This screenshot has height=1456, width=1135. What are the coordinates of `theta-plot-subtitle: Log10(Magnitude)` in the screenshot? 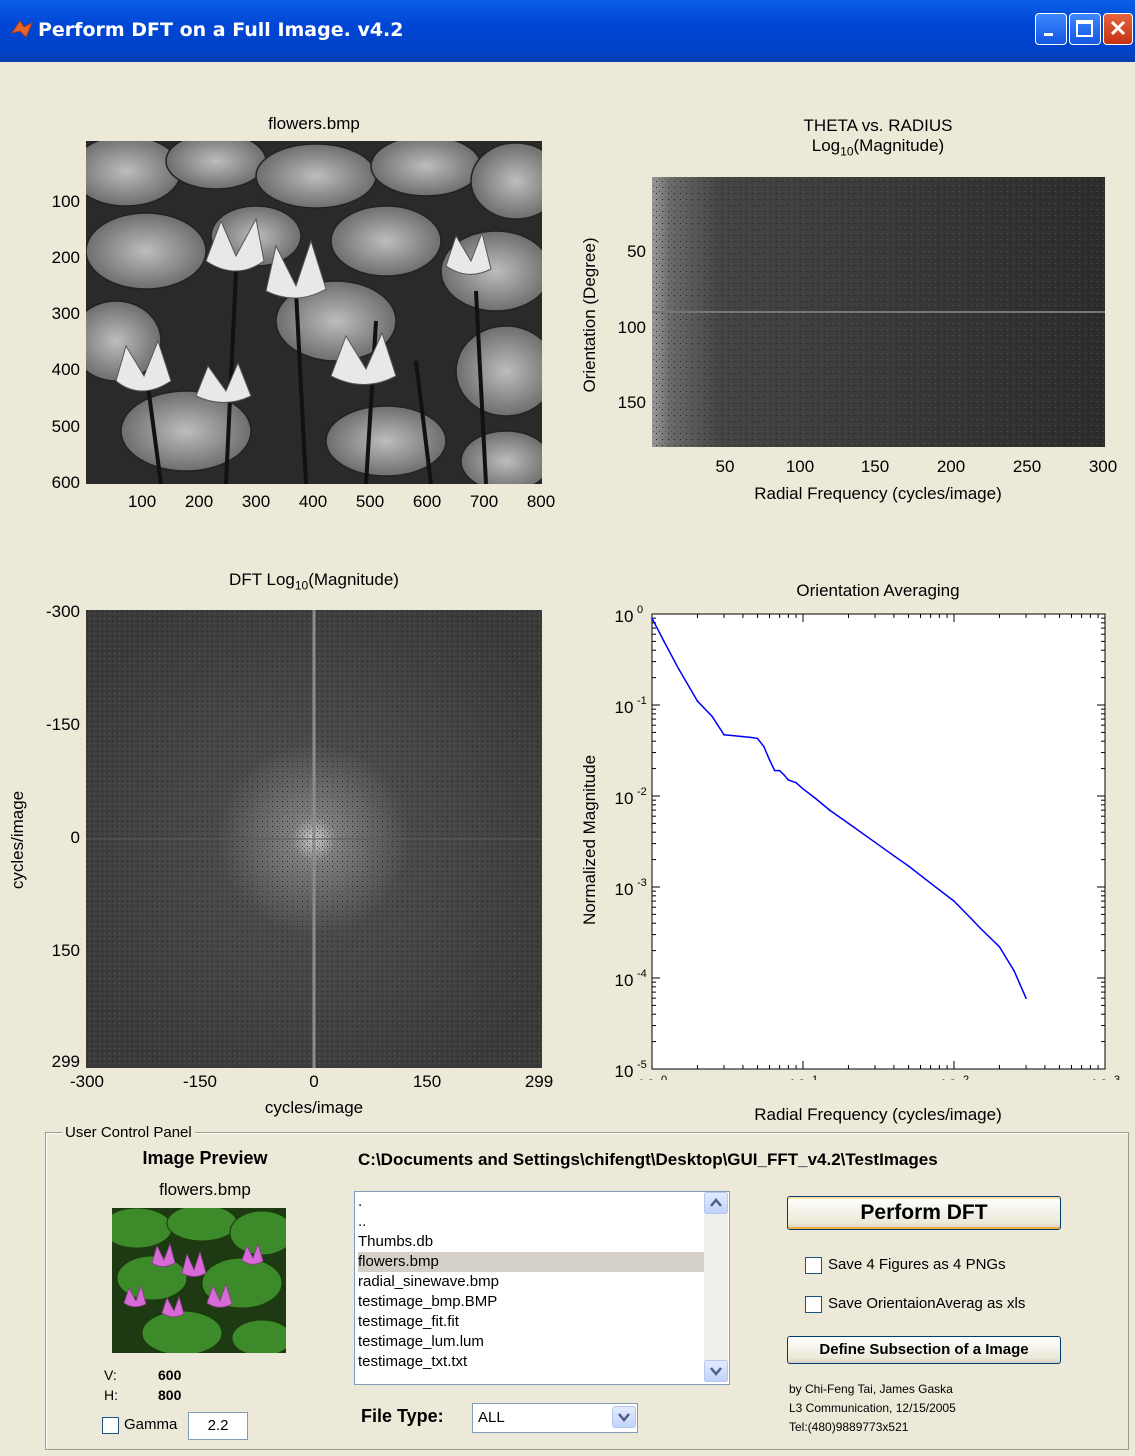 It's located at (878, 147).